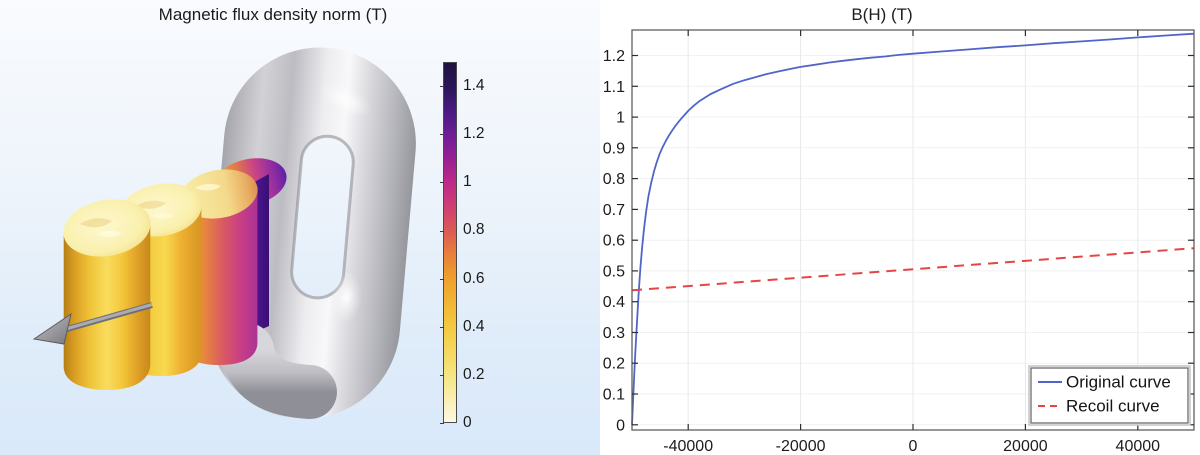 This screenshot has height=455, width=1200. Describe the element at coordinates (801, 446) in the screenshot. I see `svg-text: -20000` at that location.